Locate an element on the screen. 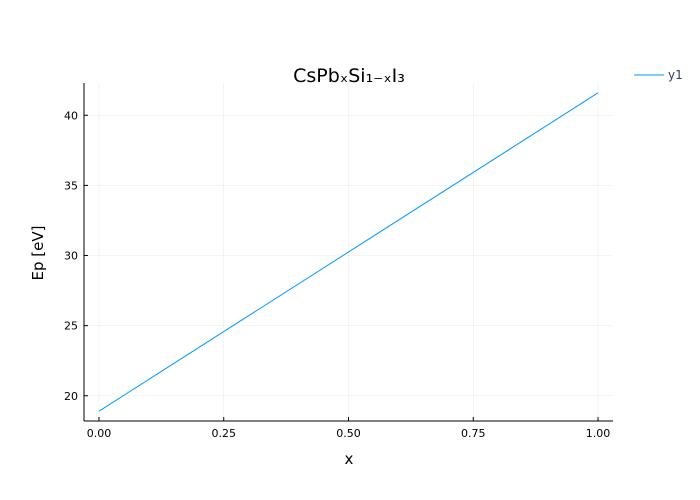  x-axis-title: x is located at coordinates (349, 459).